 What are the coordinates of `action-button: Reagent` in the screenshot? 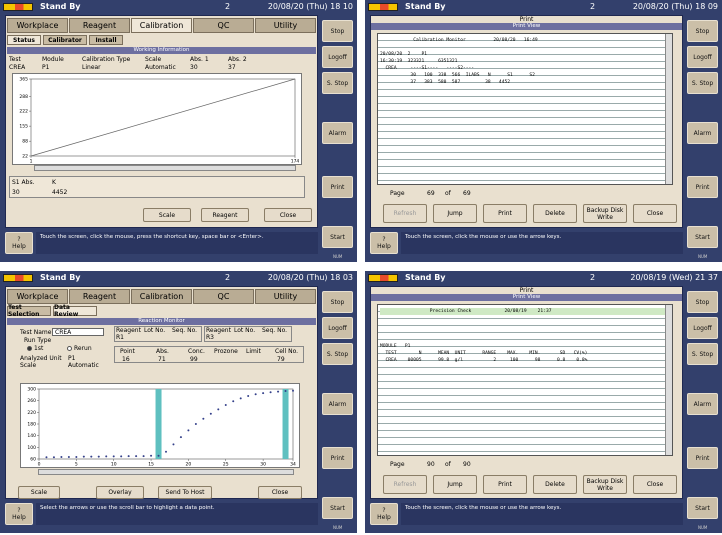 It's located at (225, 215).